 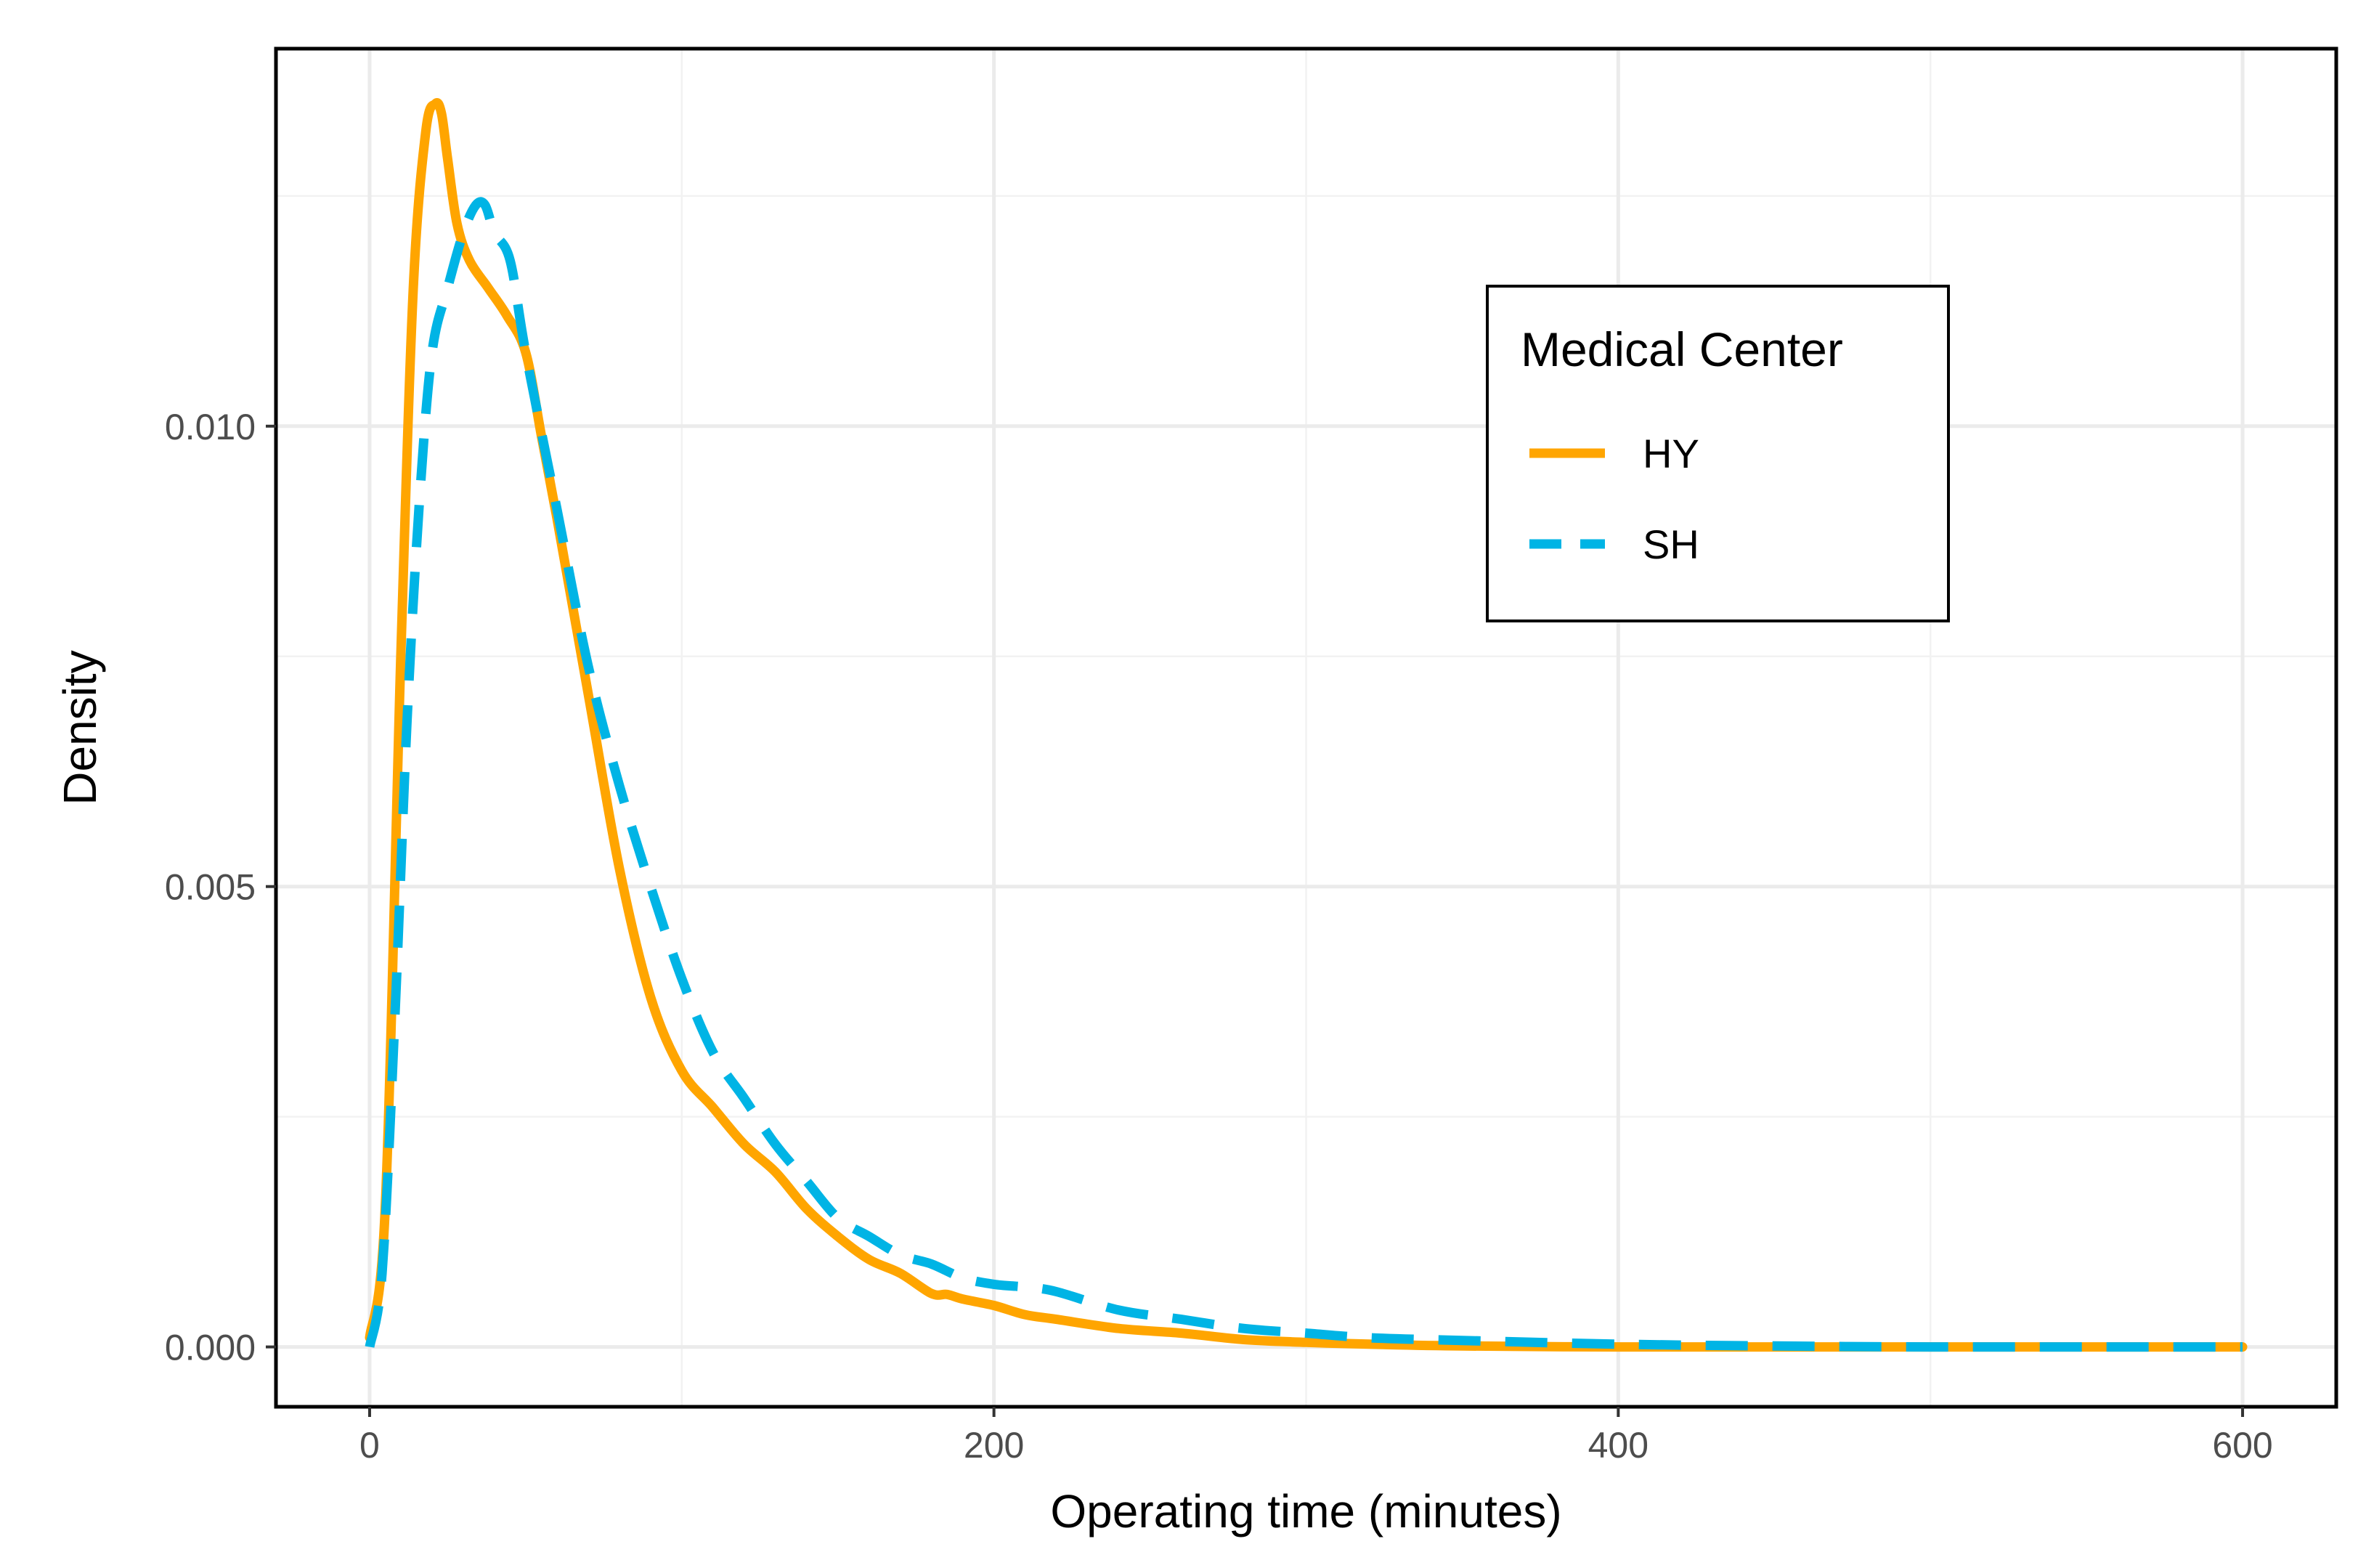 I want to click on x-tick-label: 0, so click(x=369, y=1445).